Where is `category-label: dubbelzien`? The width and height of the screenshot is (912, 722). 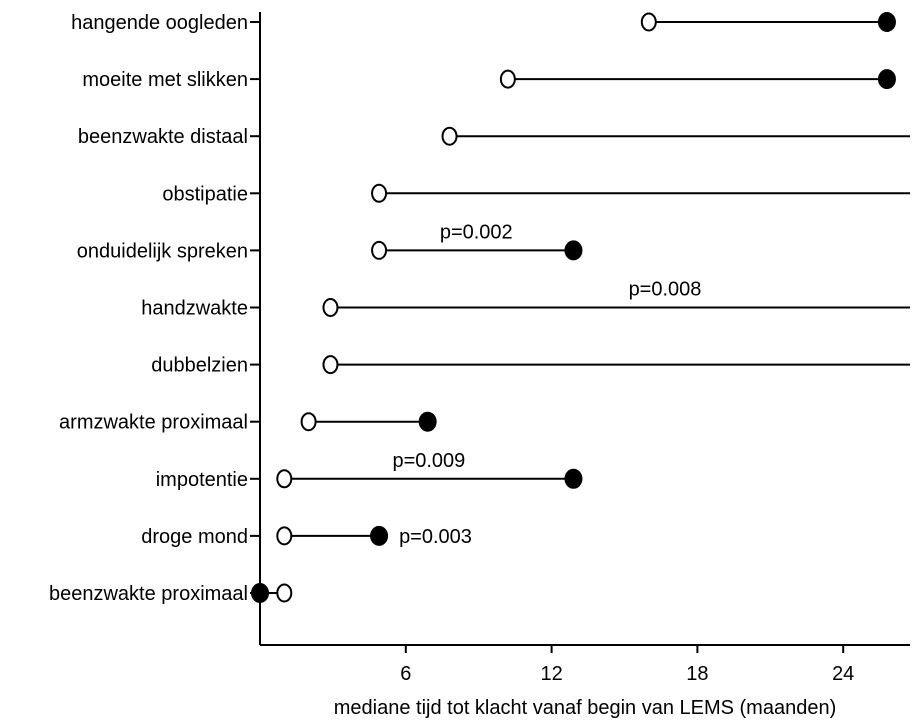
category-label: dubbelzien is located at coordinates (199, 366).